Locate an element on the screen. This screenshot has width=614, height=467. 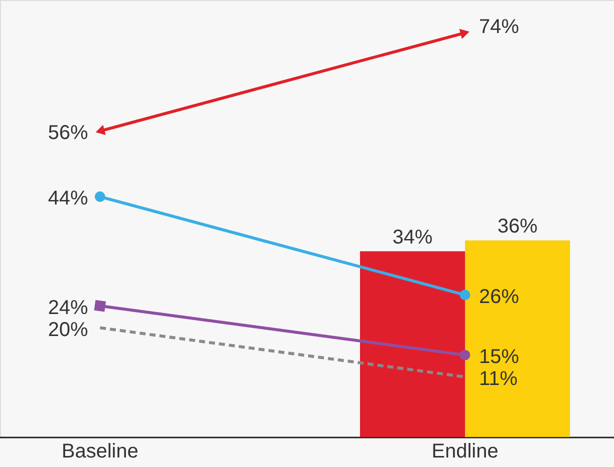
data-label: 24% is located at coordinates (68, 307).